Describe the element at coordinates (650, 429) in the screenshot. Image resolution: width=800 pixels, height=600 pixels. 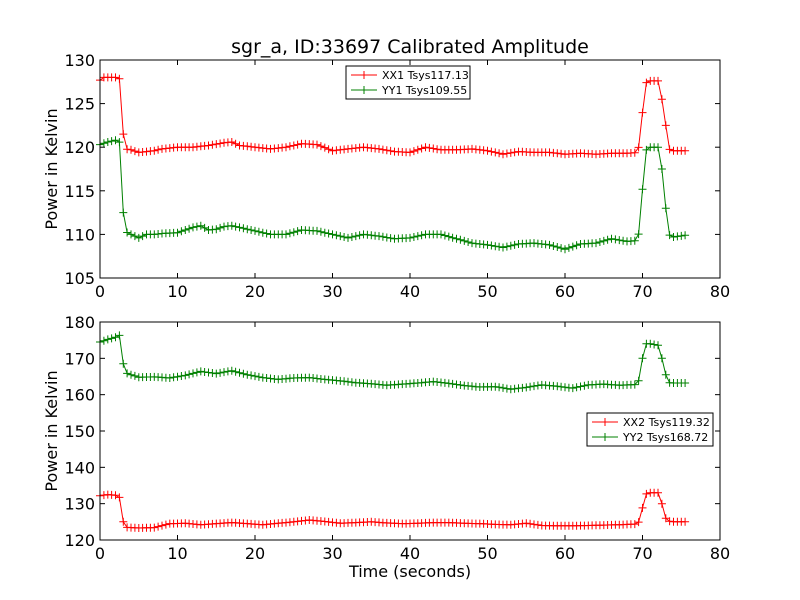
I see `legend: XX2 Tsys119.32 YY2 Tsys168.72` at that location.